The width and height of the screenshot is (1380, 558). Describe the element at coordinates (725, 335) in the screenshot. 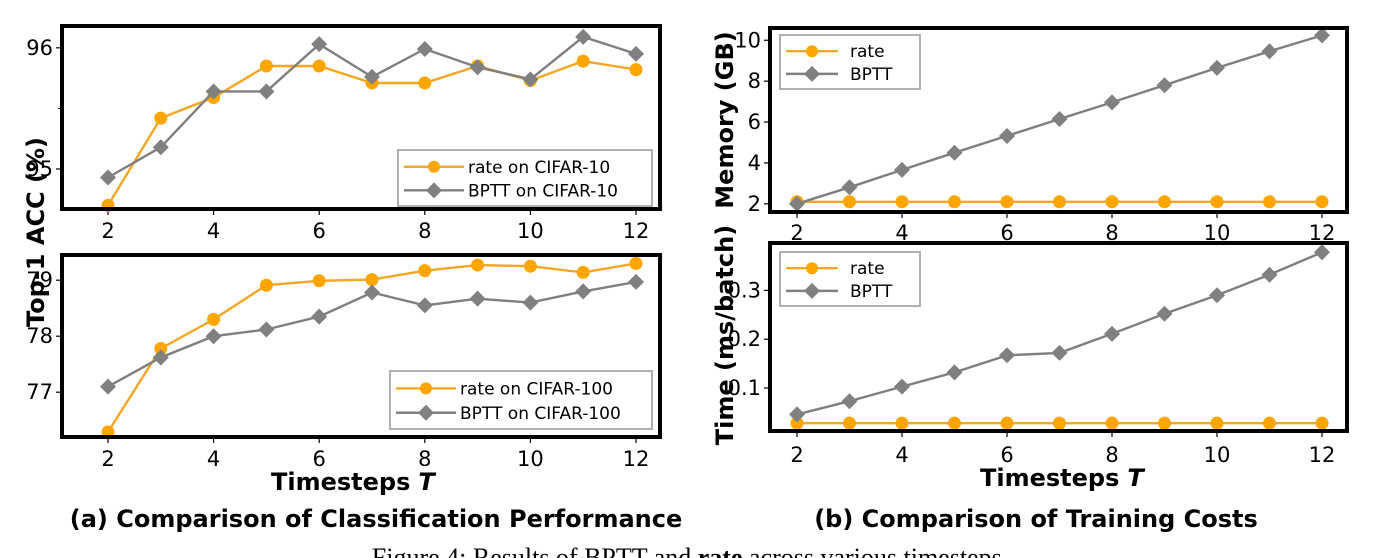

I see `y-axis-label: Time (ms/batch)` at that location.